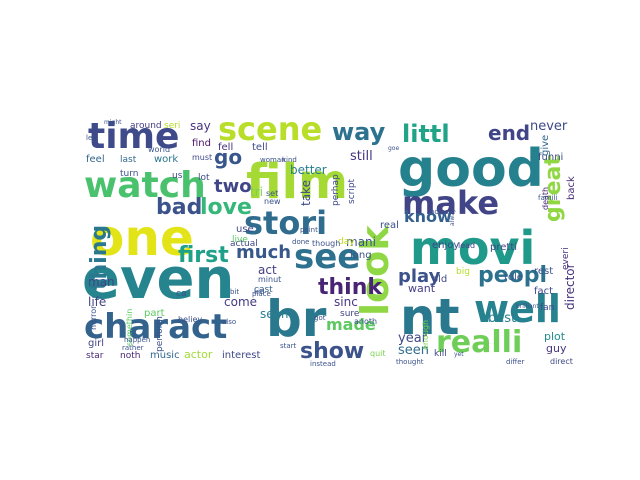 The image size is (640, 480). I want to click on word-anoth: anoth, so click(365, 321).